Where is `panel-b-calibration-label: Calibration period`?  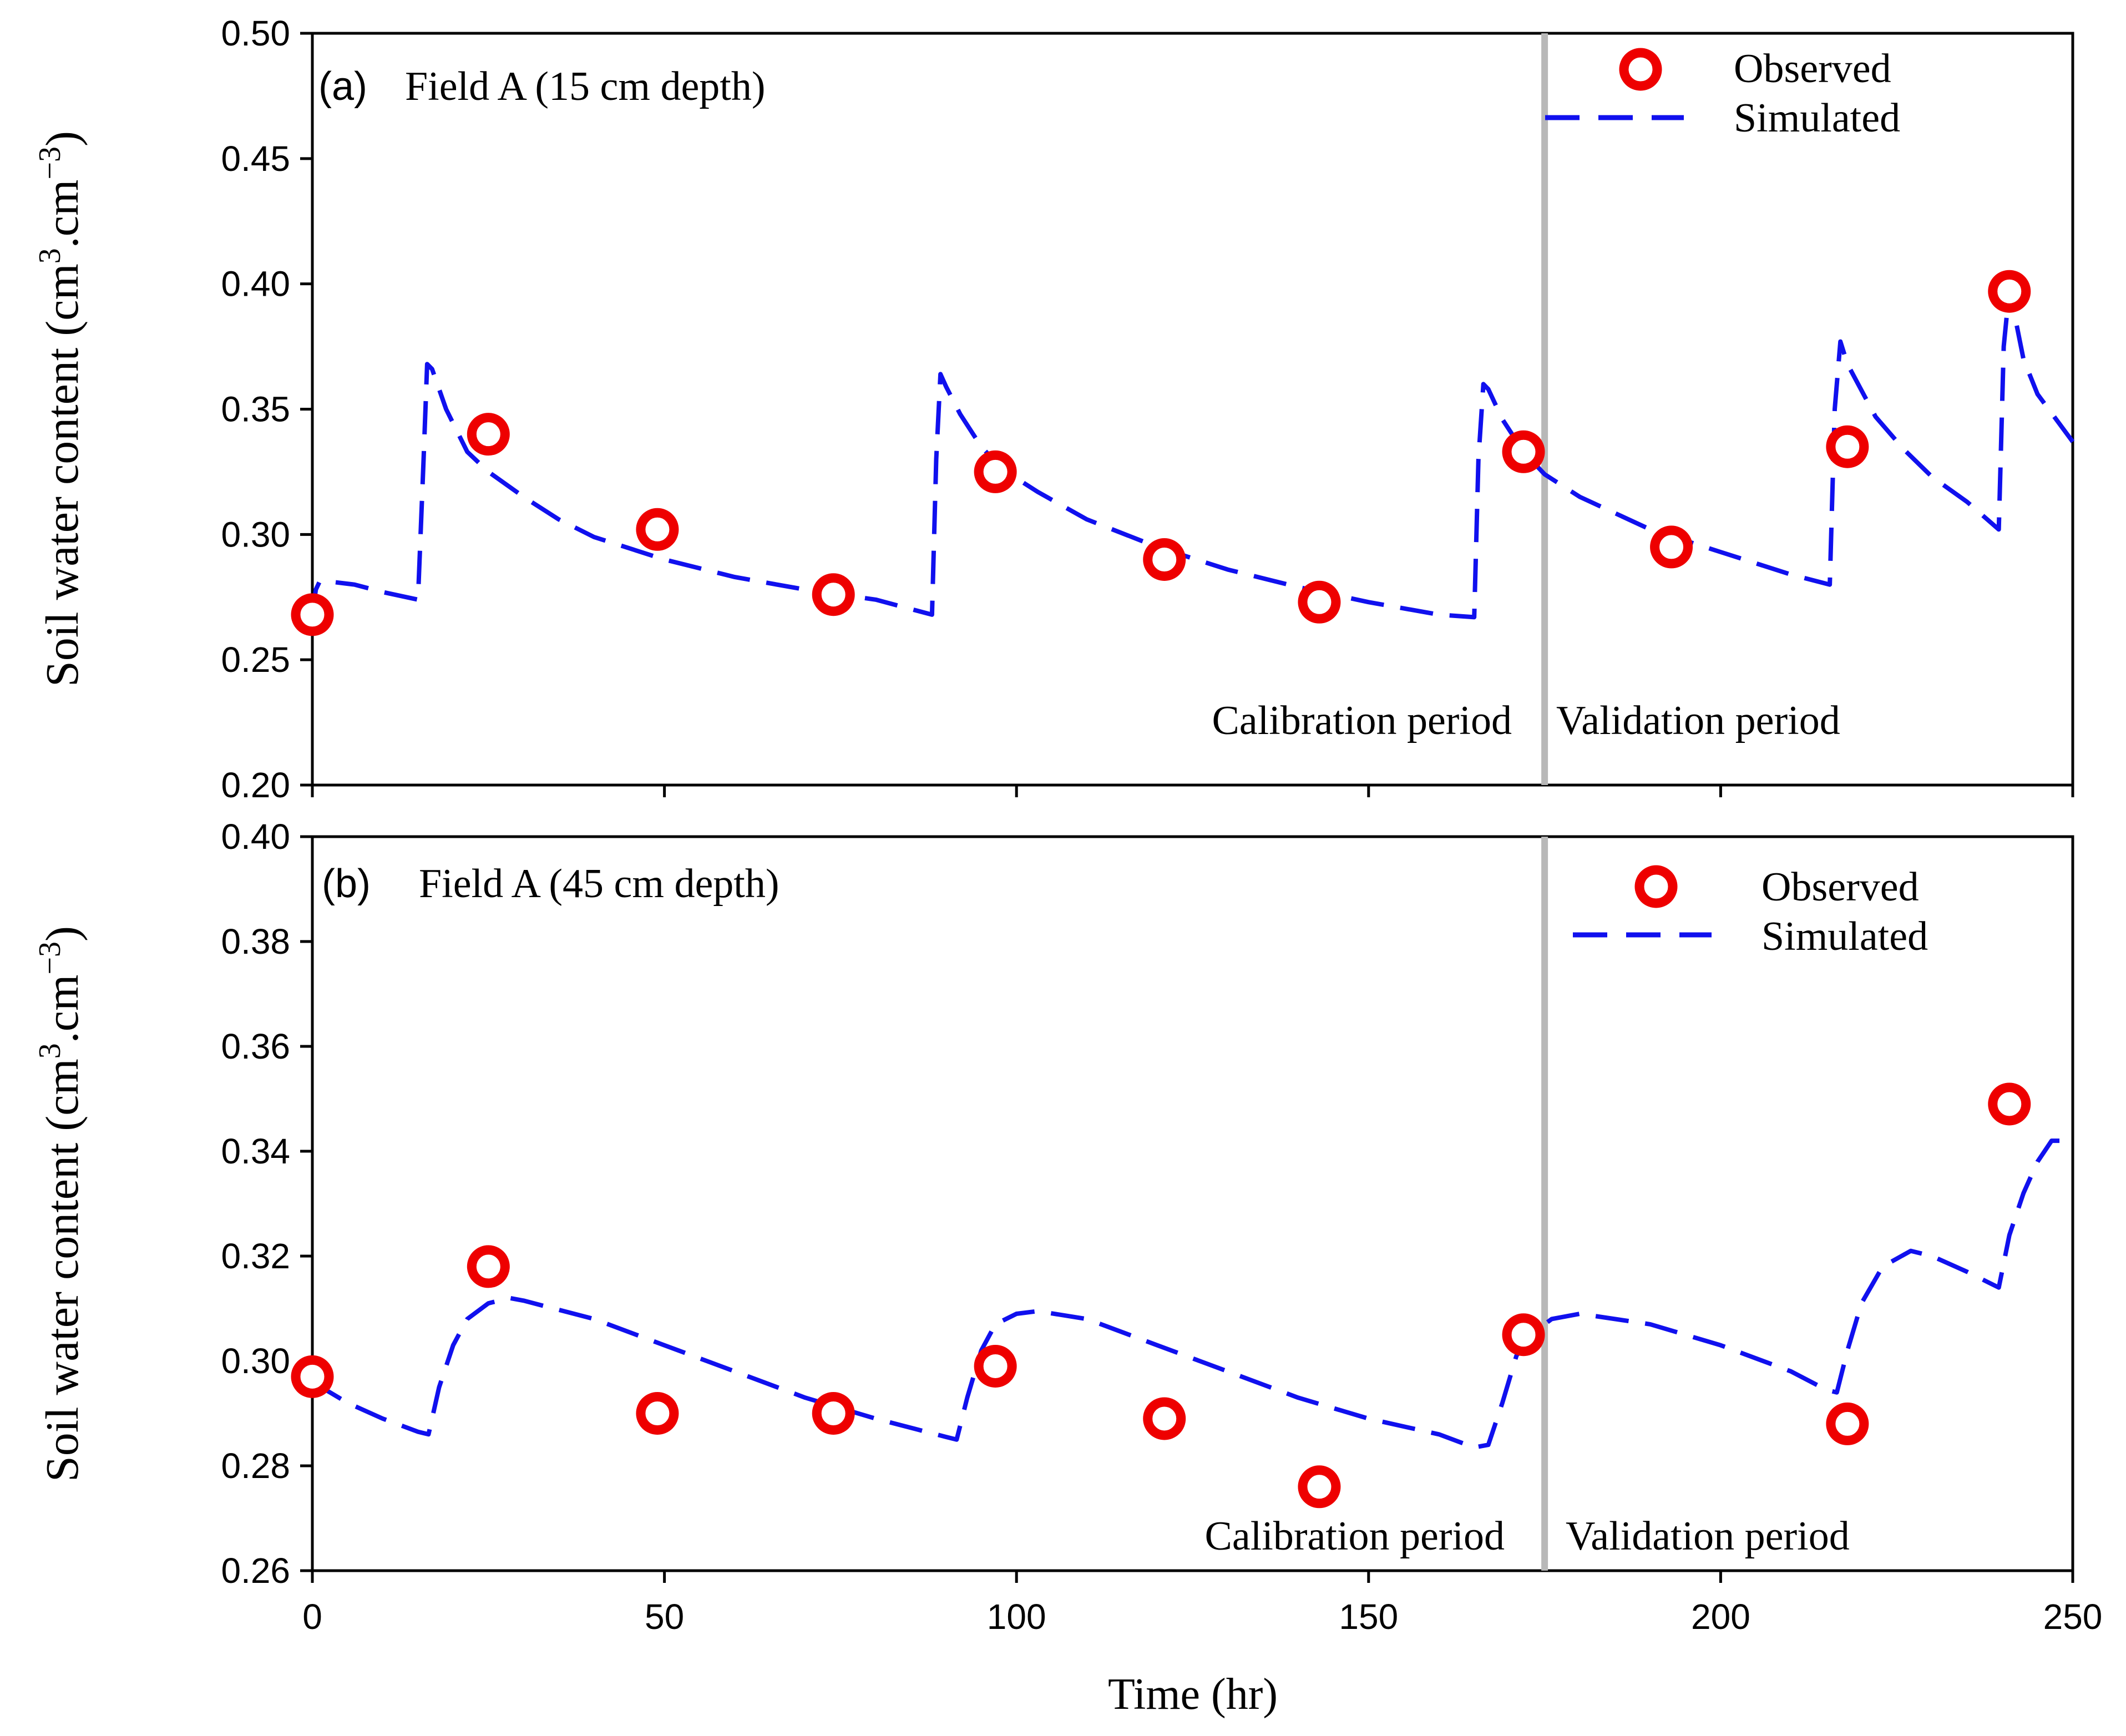
panel-b-calibration-label: Calibration period is located at coordinates (1355, 1537).